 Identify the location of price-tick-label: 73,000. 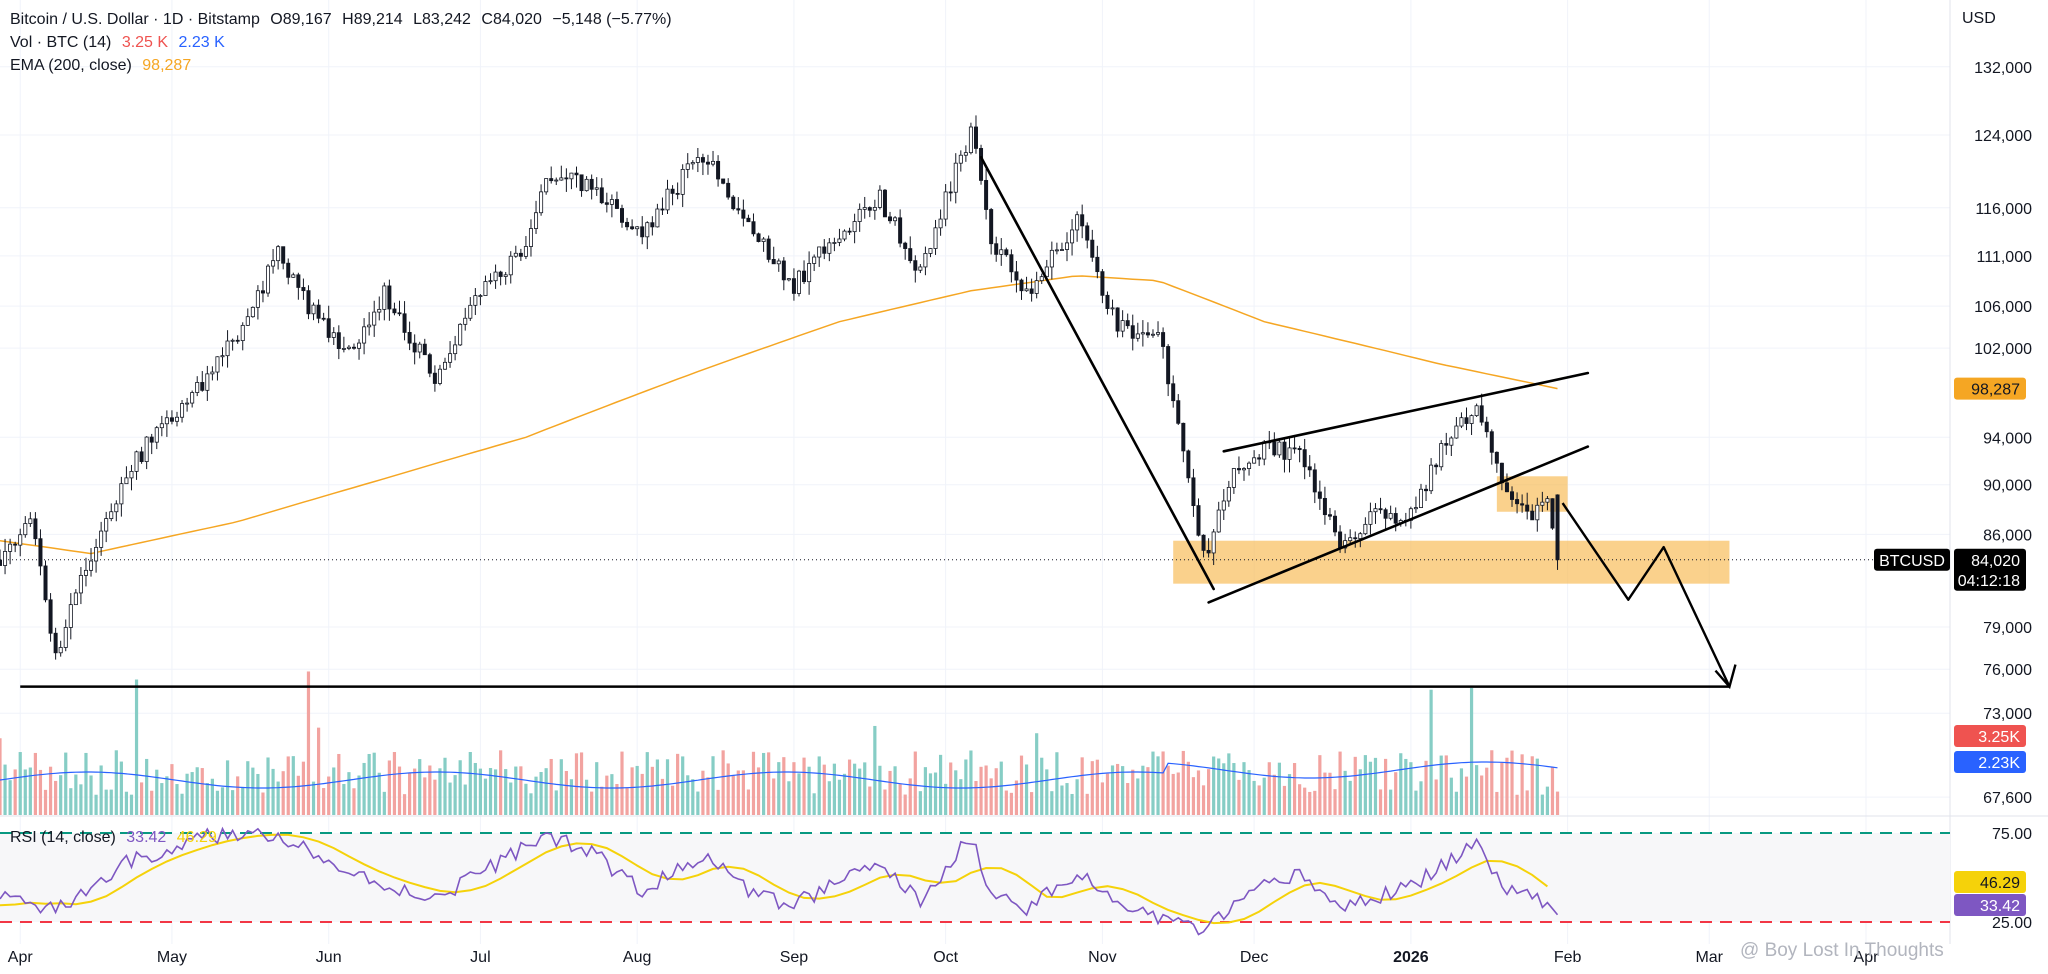
(2007, 714).